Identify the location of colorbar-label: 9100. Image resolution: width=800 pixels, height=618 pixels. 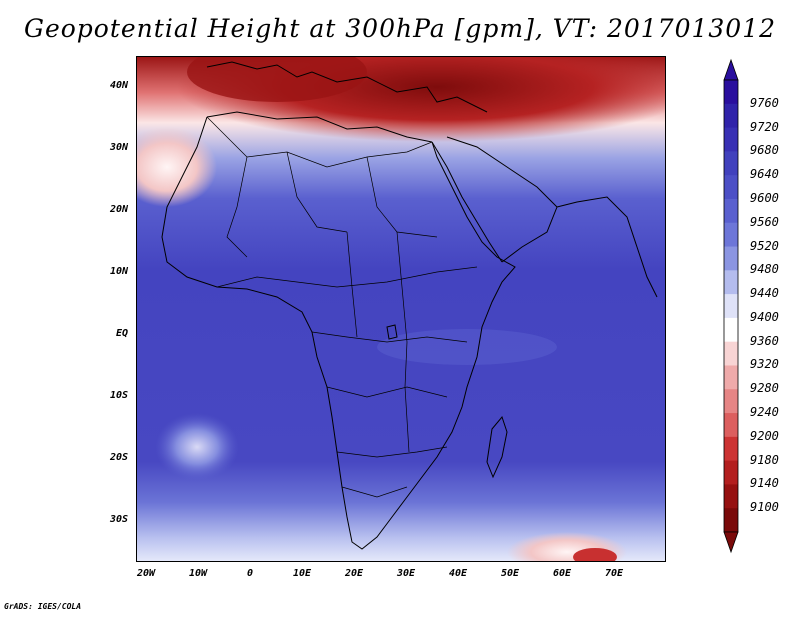
(764, 507).